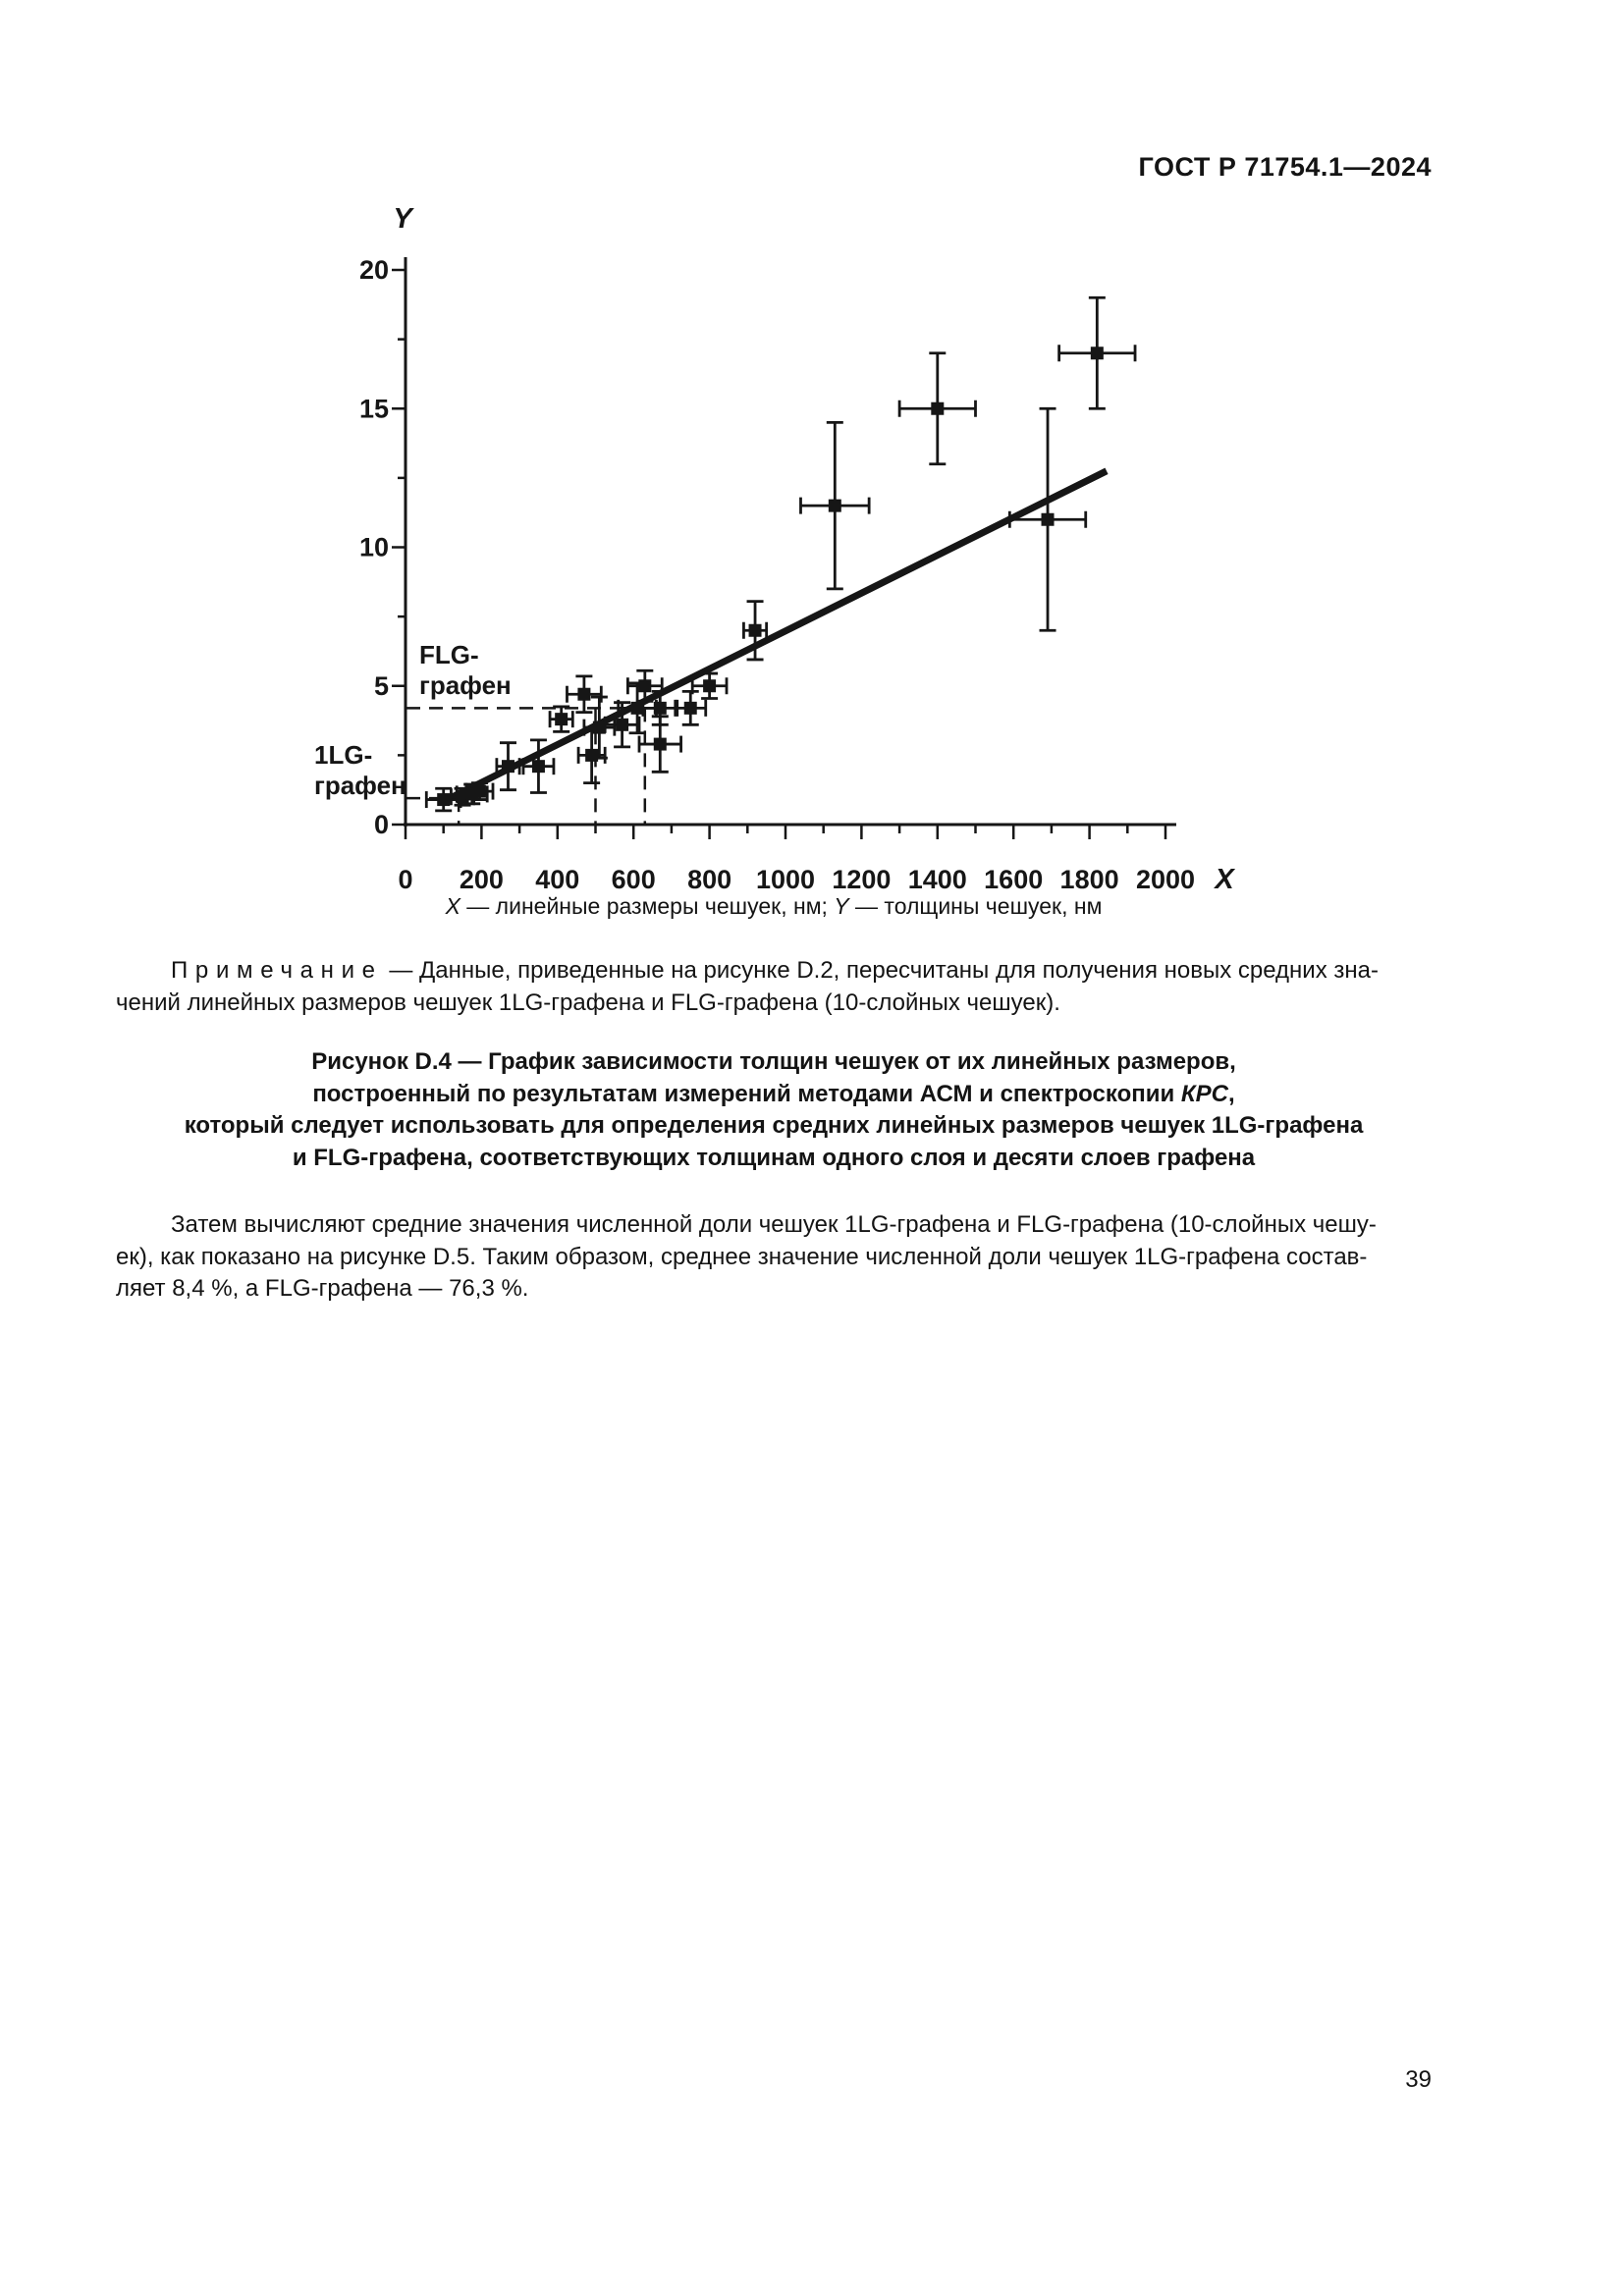 The height and width of the screenshot is (2296, 1624). I want to click on x-tick-label: 400, so click(557, 879).